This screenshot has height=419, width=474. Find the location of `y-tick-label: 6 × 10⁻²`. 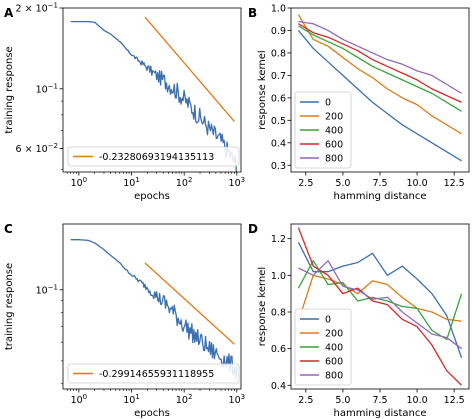

y-tick-label: 6 × 10⁻² is located at coordinates (37, 148).